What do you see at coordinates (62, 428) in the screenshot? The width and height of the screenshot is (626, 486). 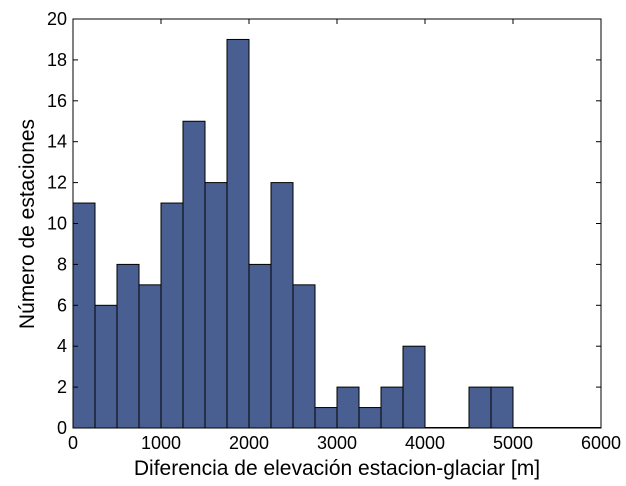 I see `y-tick-label: 0` at bounding box center [62, 428].